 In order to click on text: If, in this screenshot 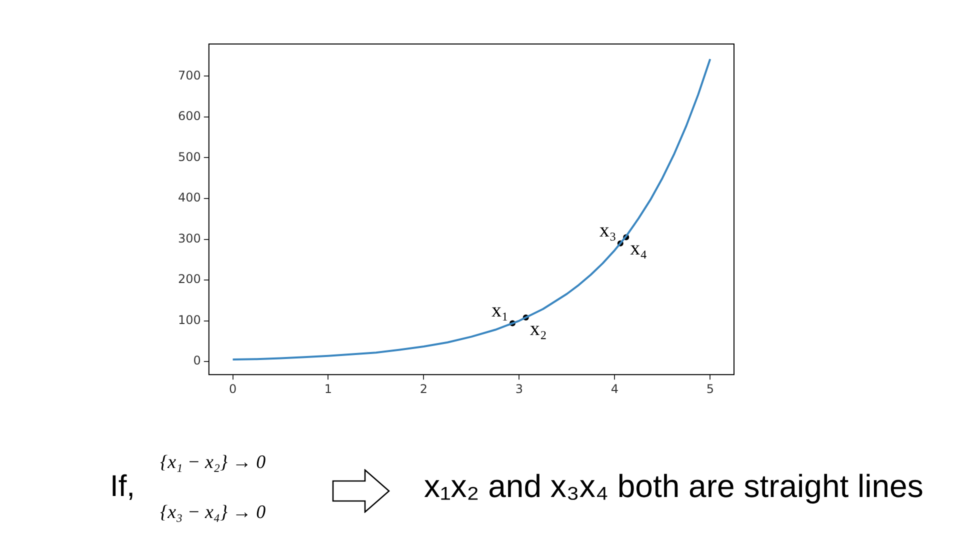, I will do `click(123, 487)`.